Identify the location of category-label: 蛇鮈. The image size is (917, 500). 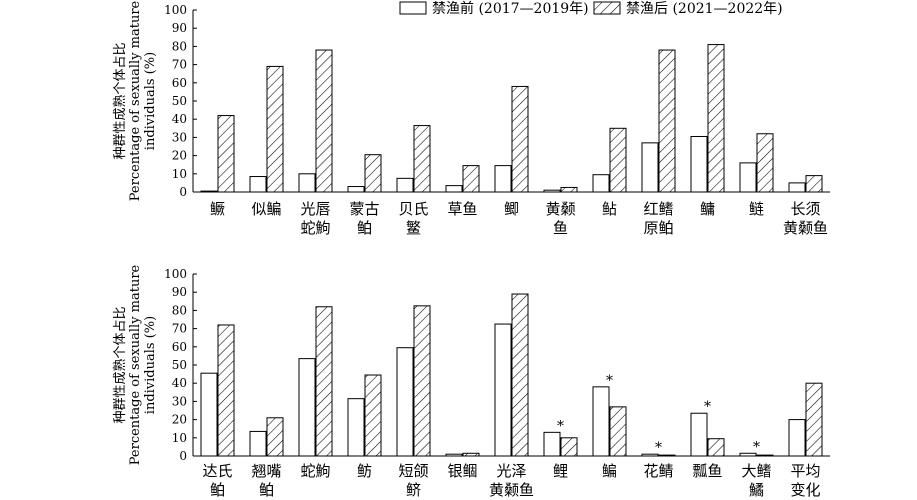
(315, 471).